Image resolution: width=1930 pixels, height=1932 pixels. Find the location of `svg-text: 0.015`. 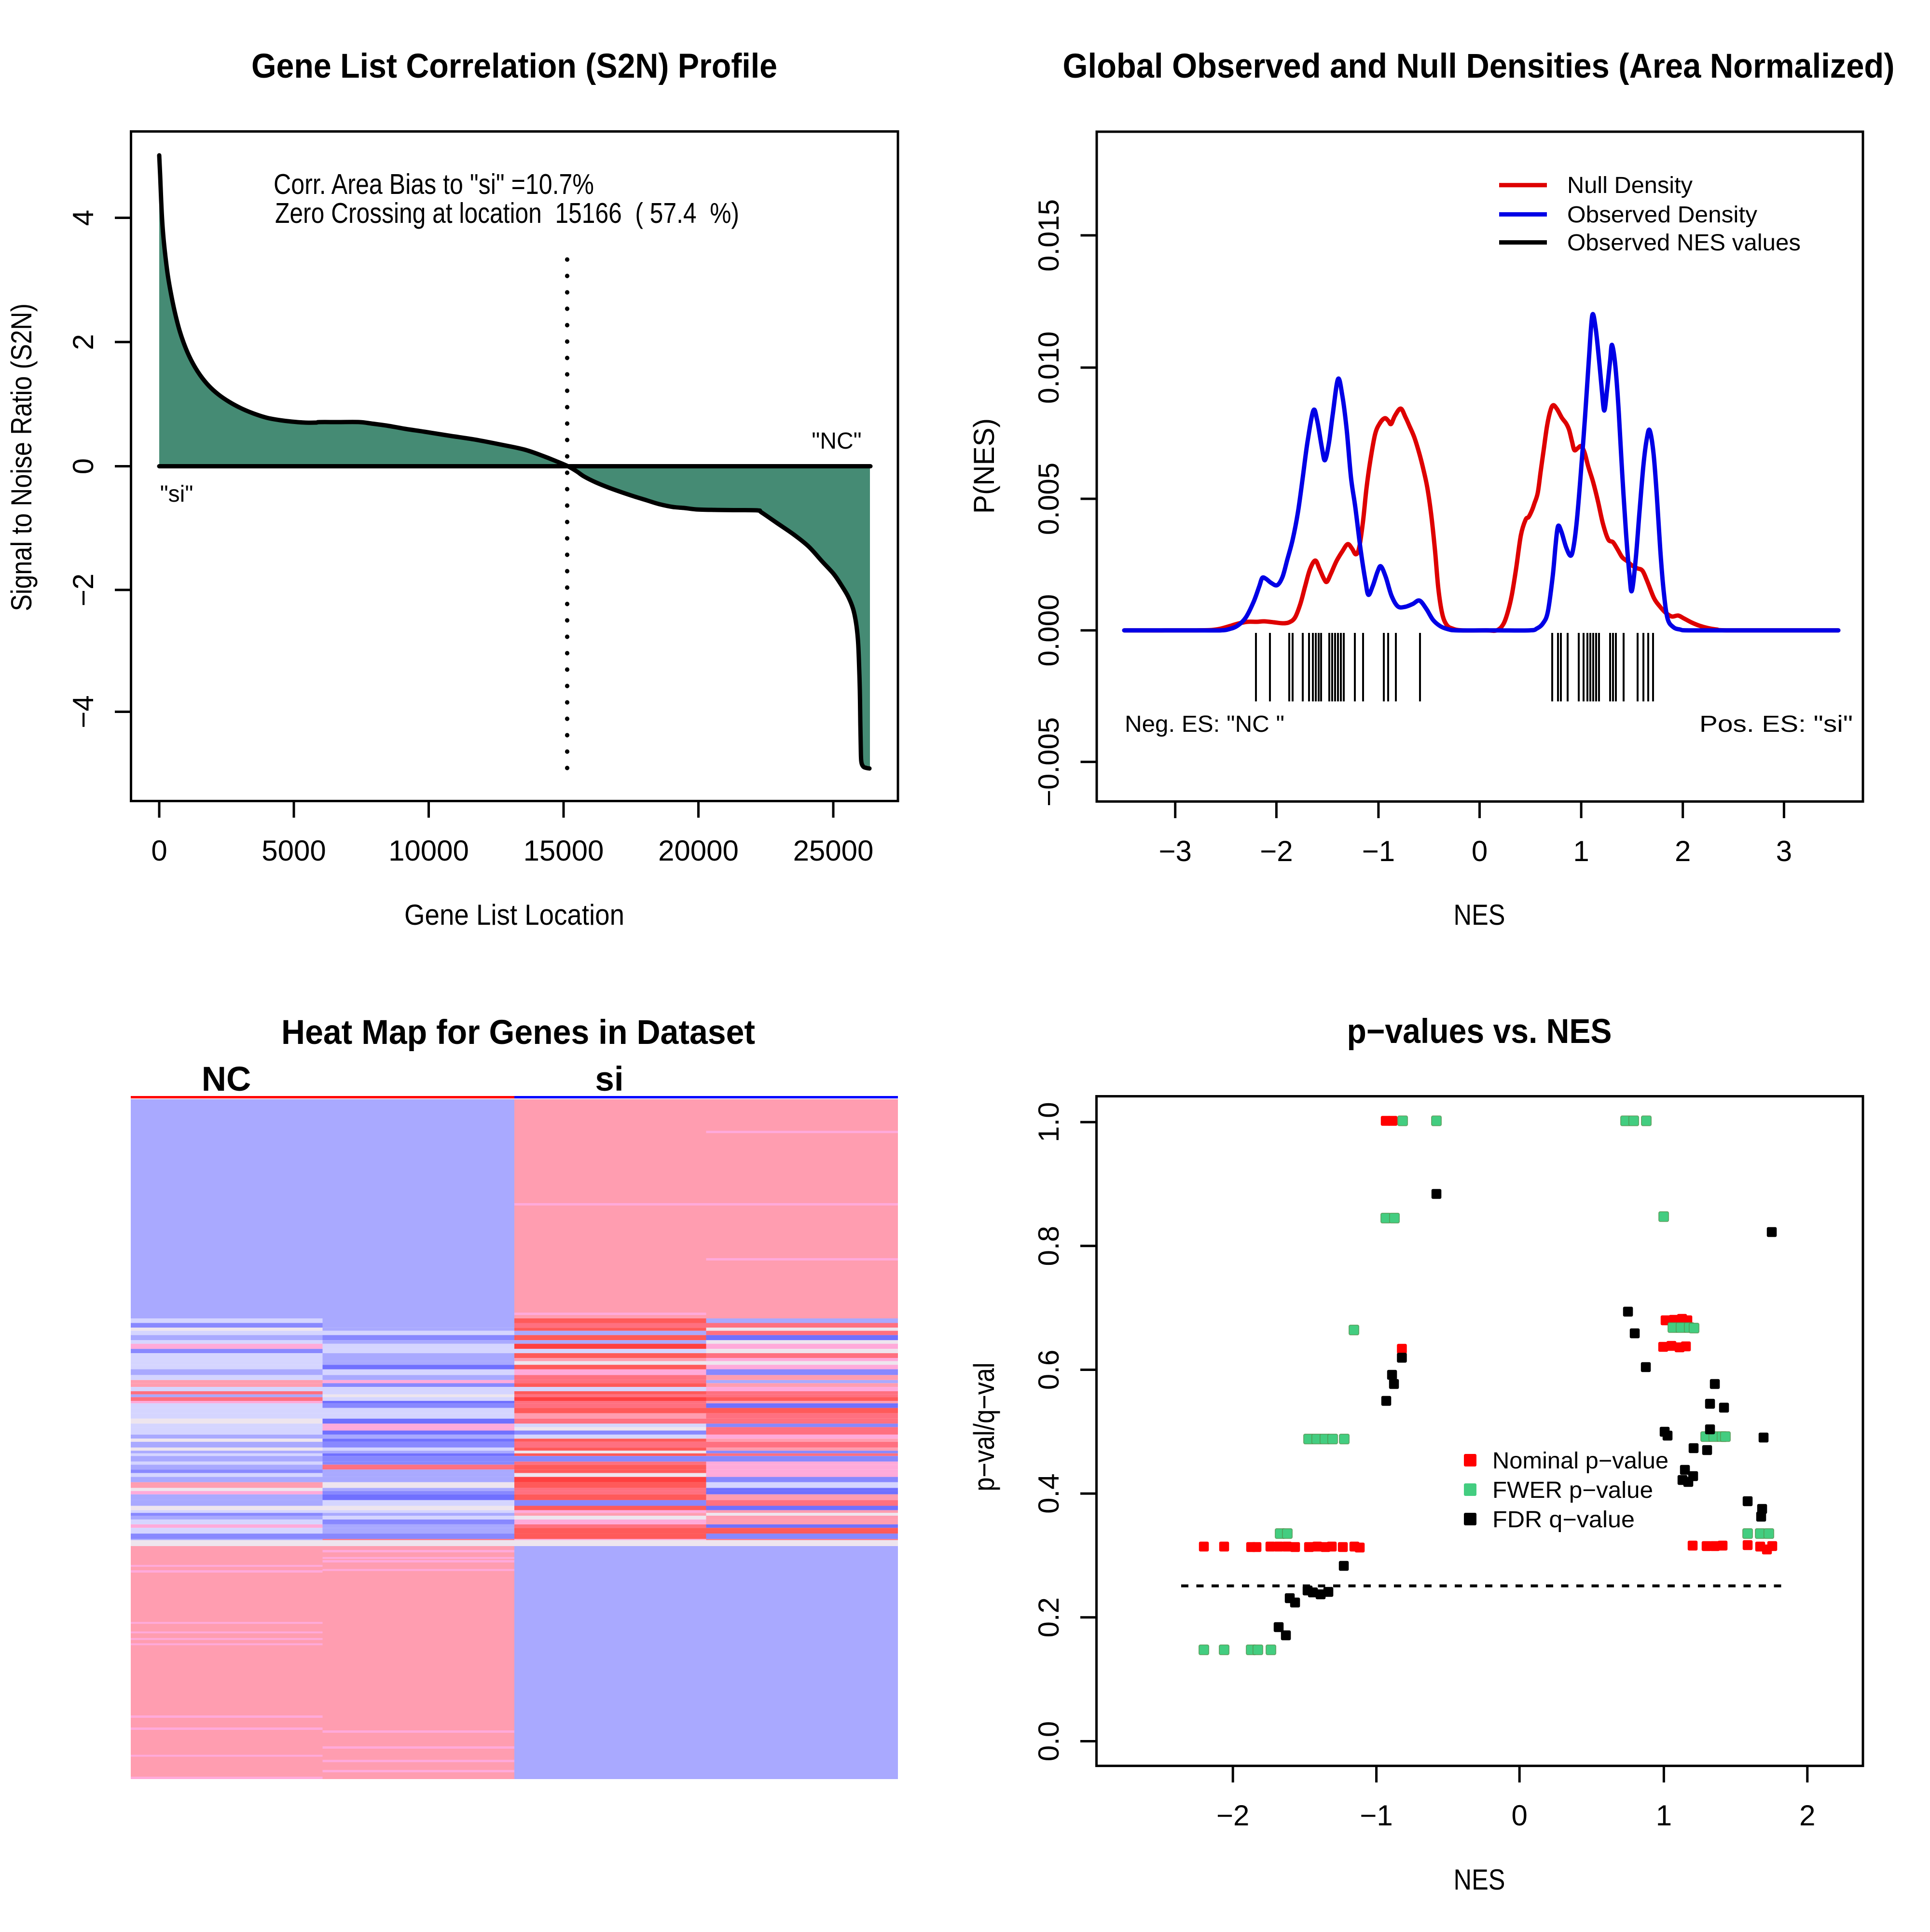

svg-text: 0.015 is located at coordinates (1049, 236).